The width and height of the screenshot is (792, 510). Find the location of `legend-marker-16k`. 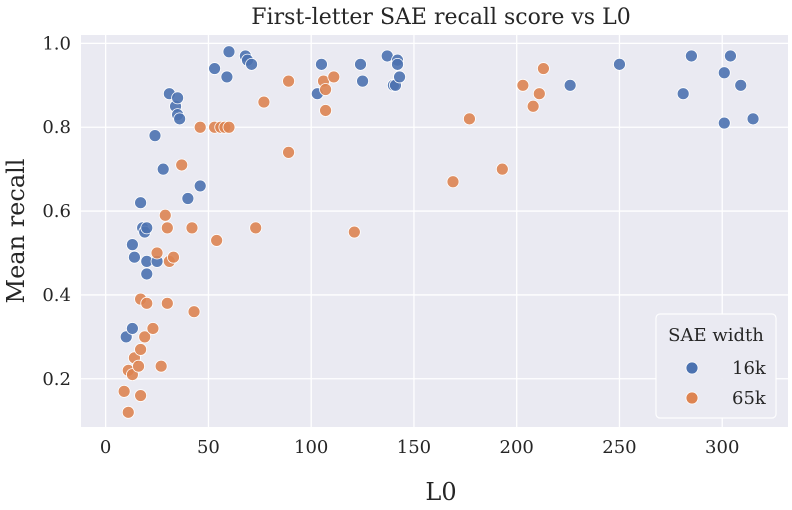

legend-marker-16k is located at coordinates (692, 368).